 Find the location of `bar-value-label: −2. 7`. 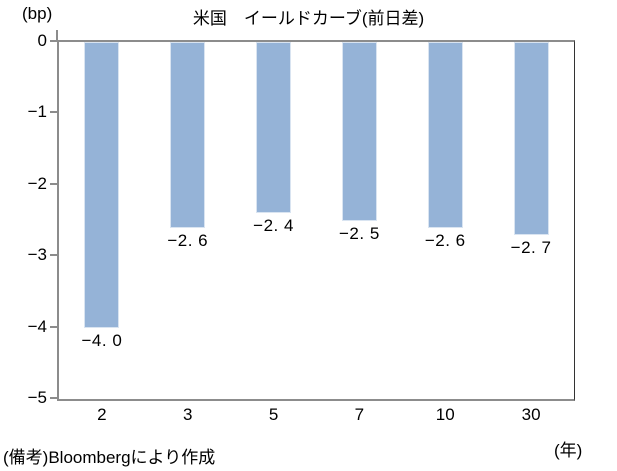

bar-value-label: −2. 7 is located at coordinates (531, 247).